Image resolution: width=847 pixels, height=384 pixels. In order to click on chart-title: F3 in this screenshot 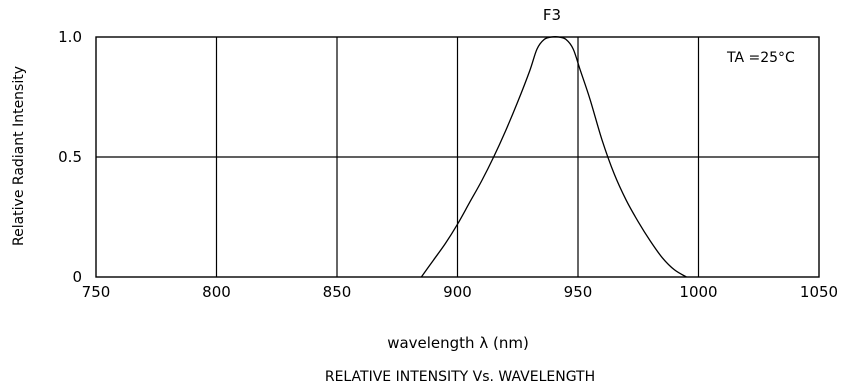, I will do `click(552, 15)`.